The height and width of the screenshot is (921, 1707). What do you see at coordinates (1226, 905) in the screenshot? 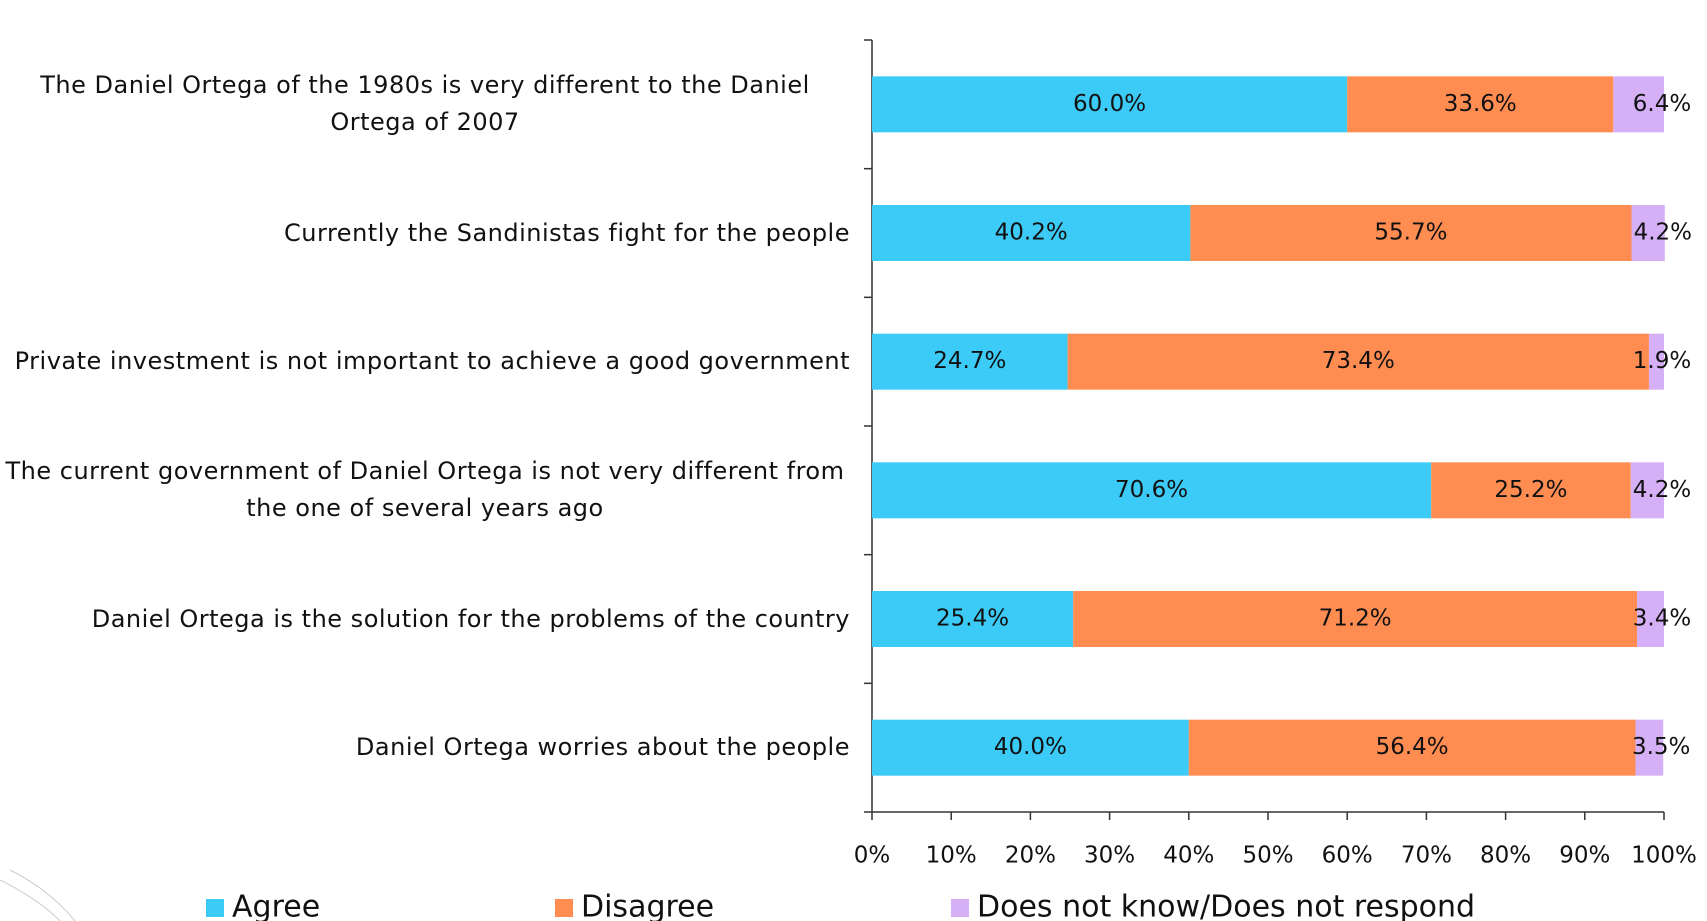
I see `legend-label: Does not know/Does not respond` at bounding box center [1226, 905].